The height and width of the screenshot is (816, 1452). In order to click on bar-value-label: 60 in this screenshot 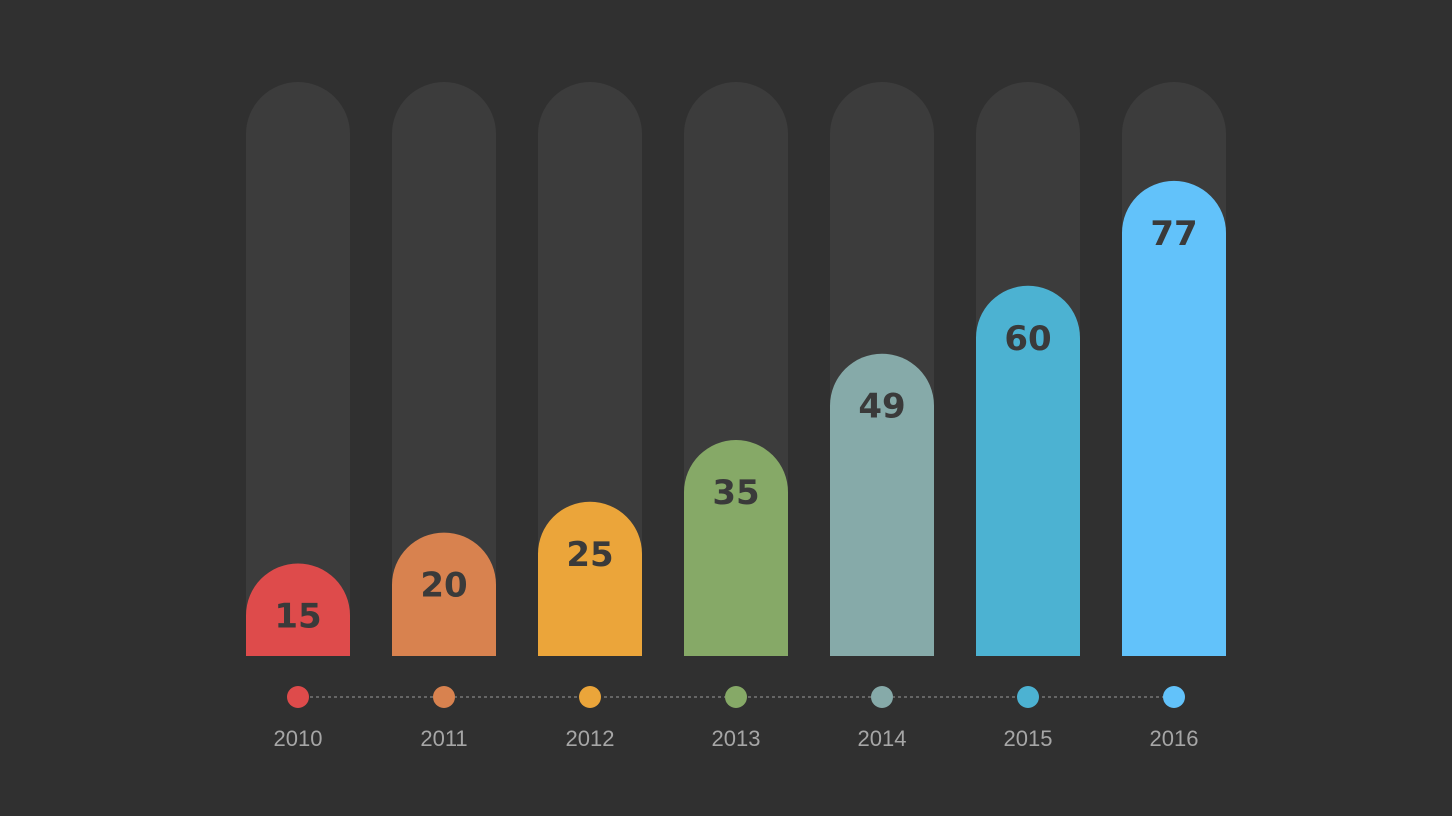, I will do `click(1027, 339)`.